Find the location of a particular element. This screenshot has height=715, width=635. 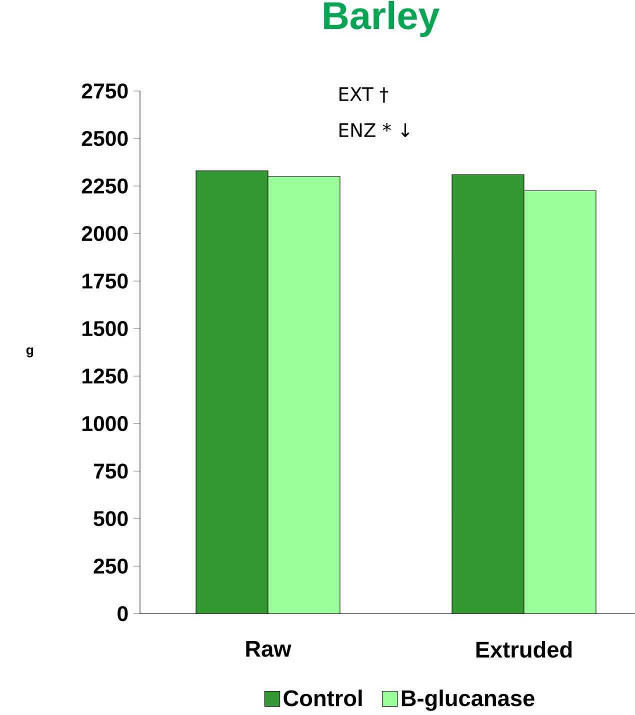

y-tick-label: 1000 is located at coordinates (105, 424).